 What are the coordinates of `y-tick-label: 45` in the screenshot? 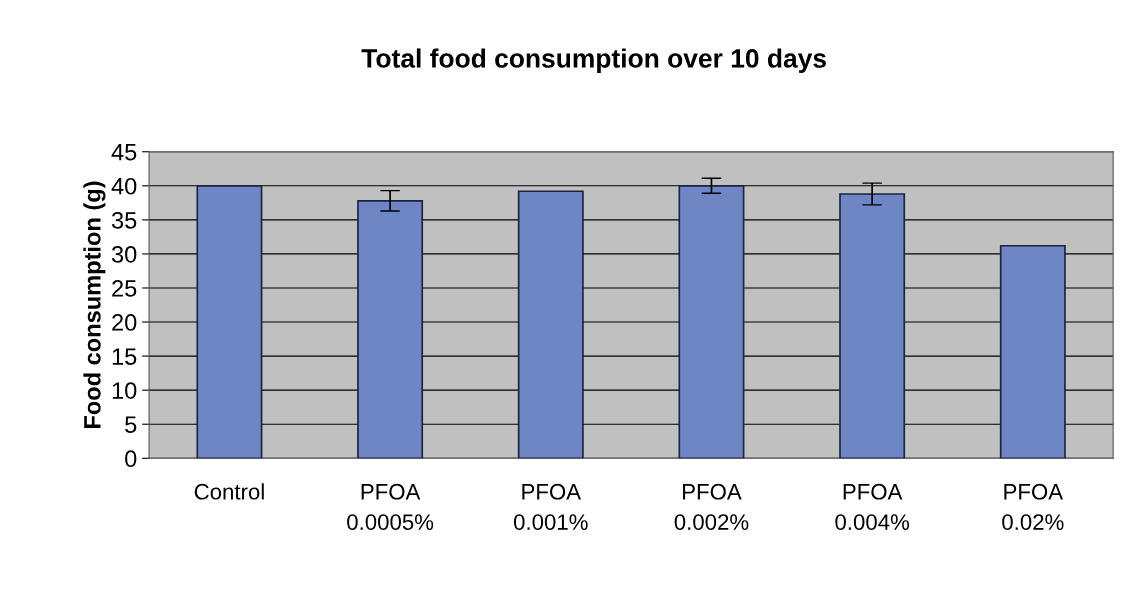 It's located at (124, 152).